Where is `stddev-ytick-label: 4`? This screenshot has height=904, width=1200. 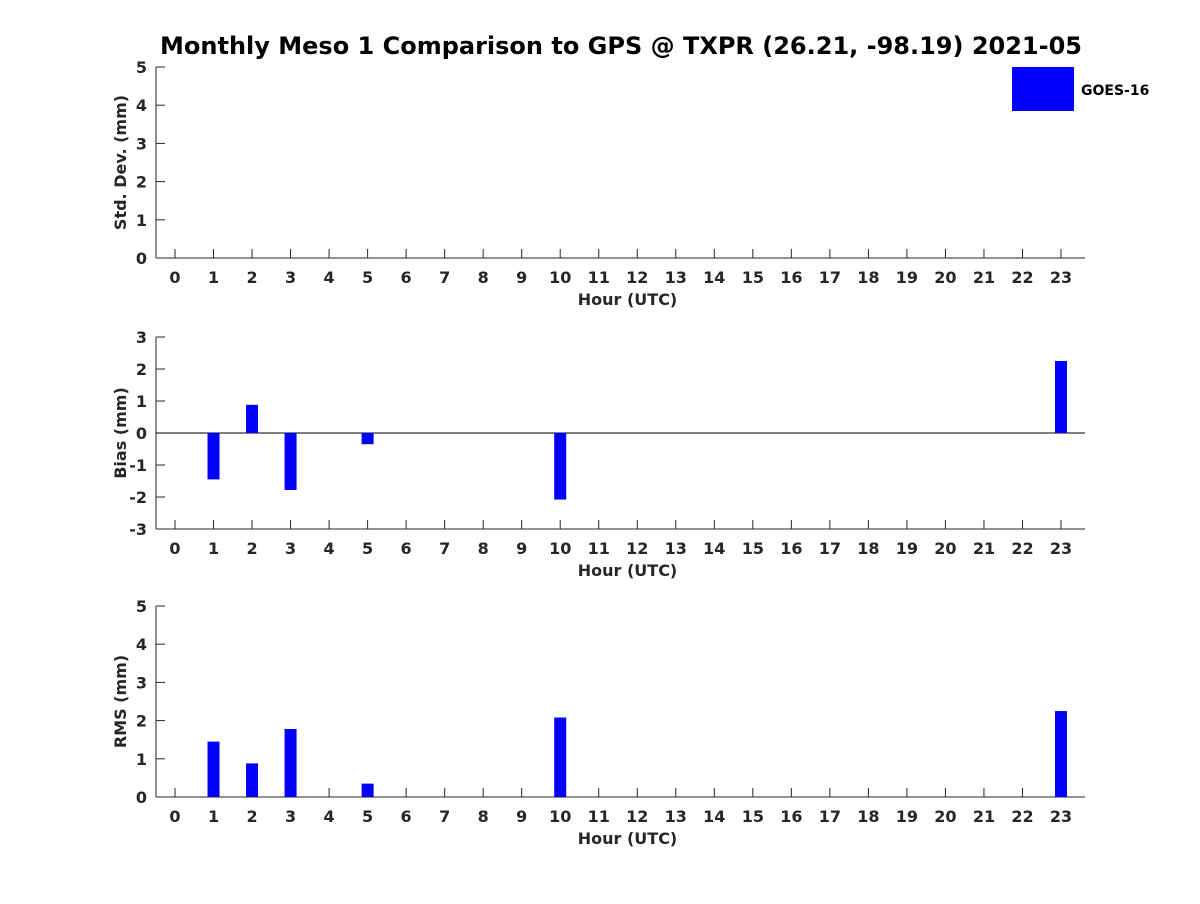
stddev-ytick-label: 4 is located at coordinates (141, 105).